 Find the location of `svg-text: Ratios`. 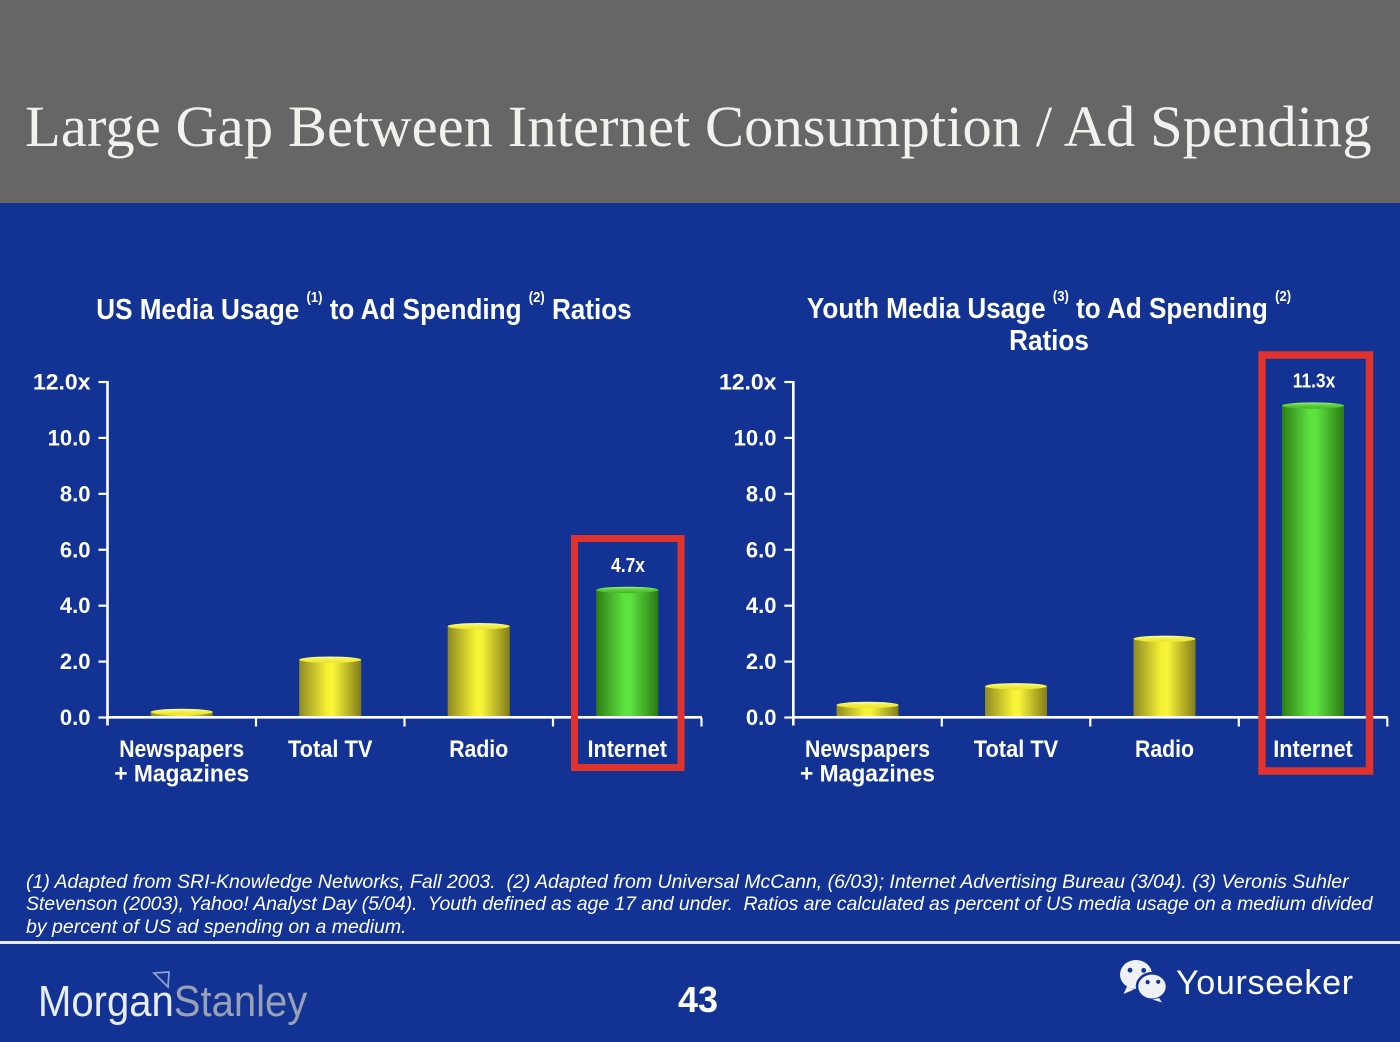

svg-text: Ratios is located at coordinates (1049, 340).